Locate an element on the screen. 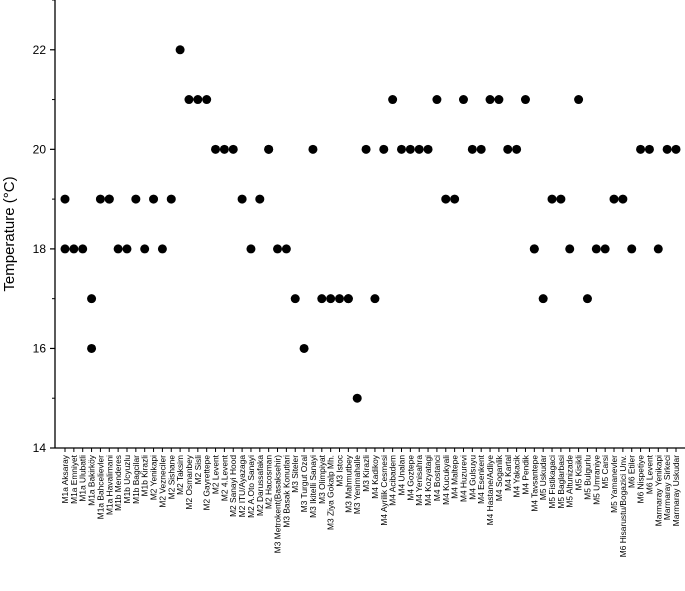 Image resolution: width=685 pixels, height=591 pixels. x-tick-label: M4 Gulsuyu is located at coordinates (472, 477).